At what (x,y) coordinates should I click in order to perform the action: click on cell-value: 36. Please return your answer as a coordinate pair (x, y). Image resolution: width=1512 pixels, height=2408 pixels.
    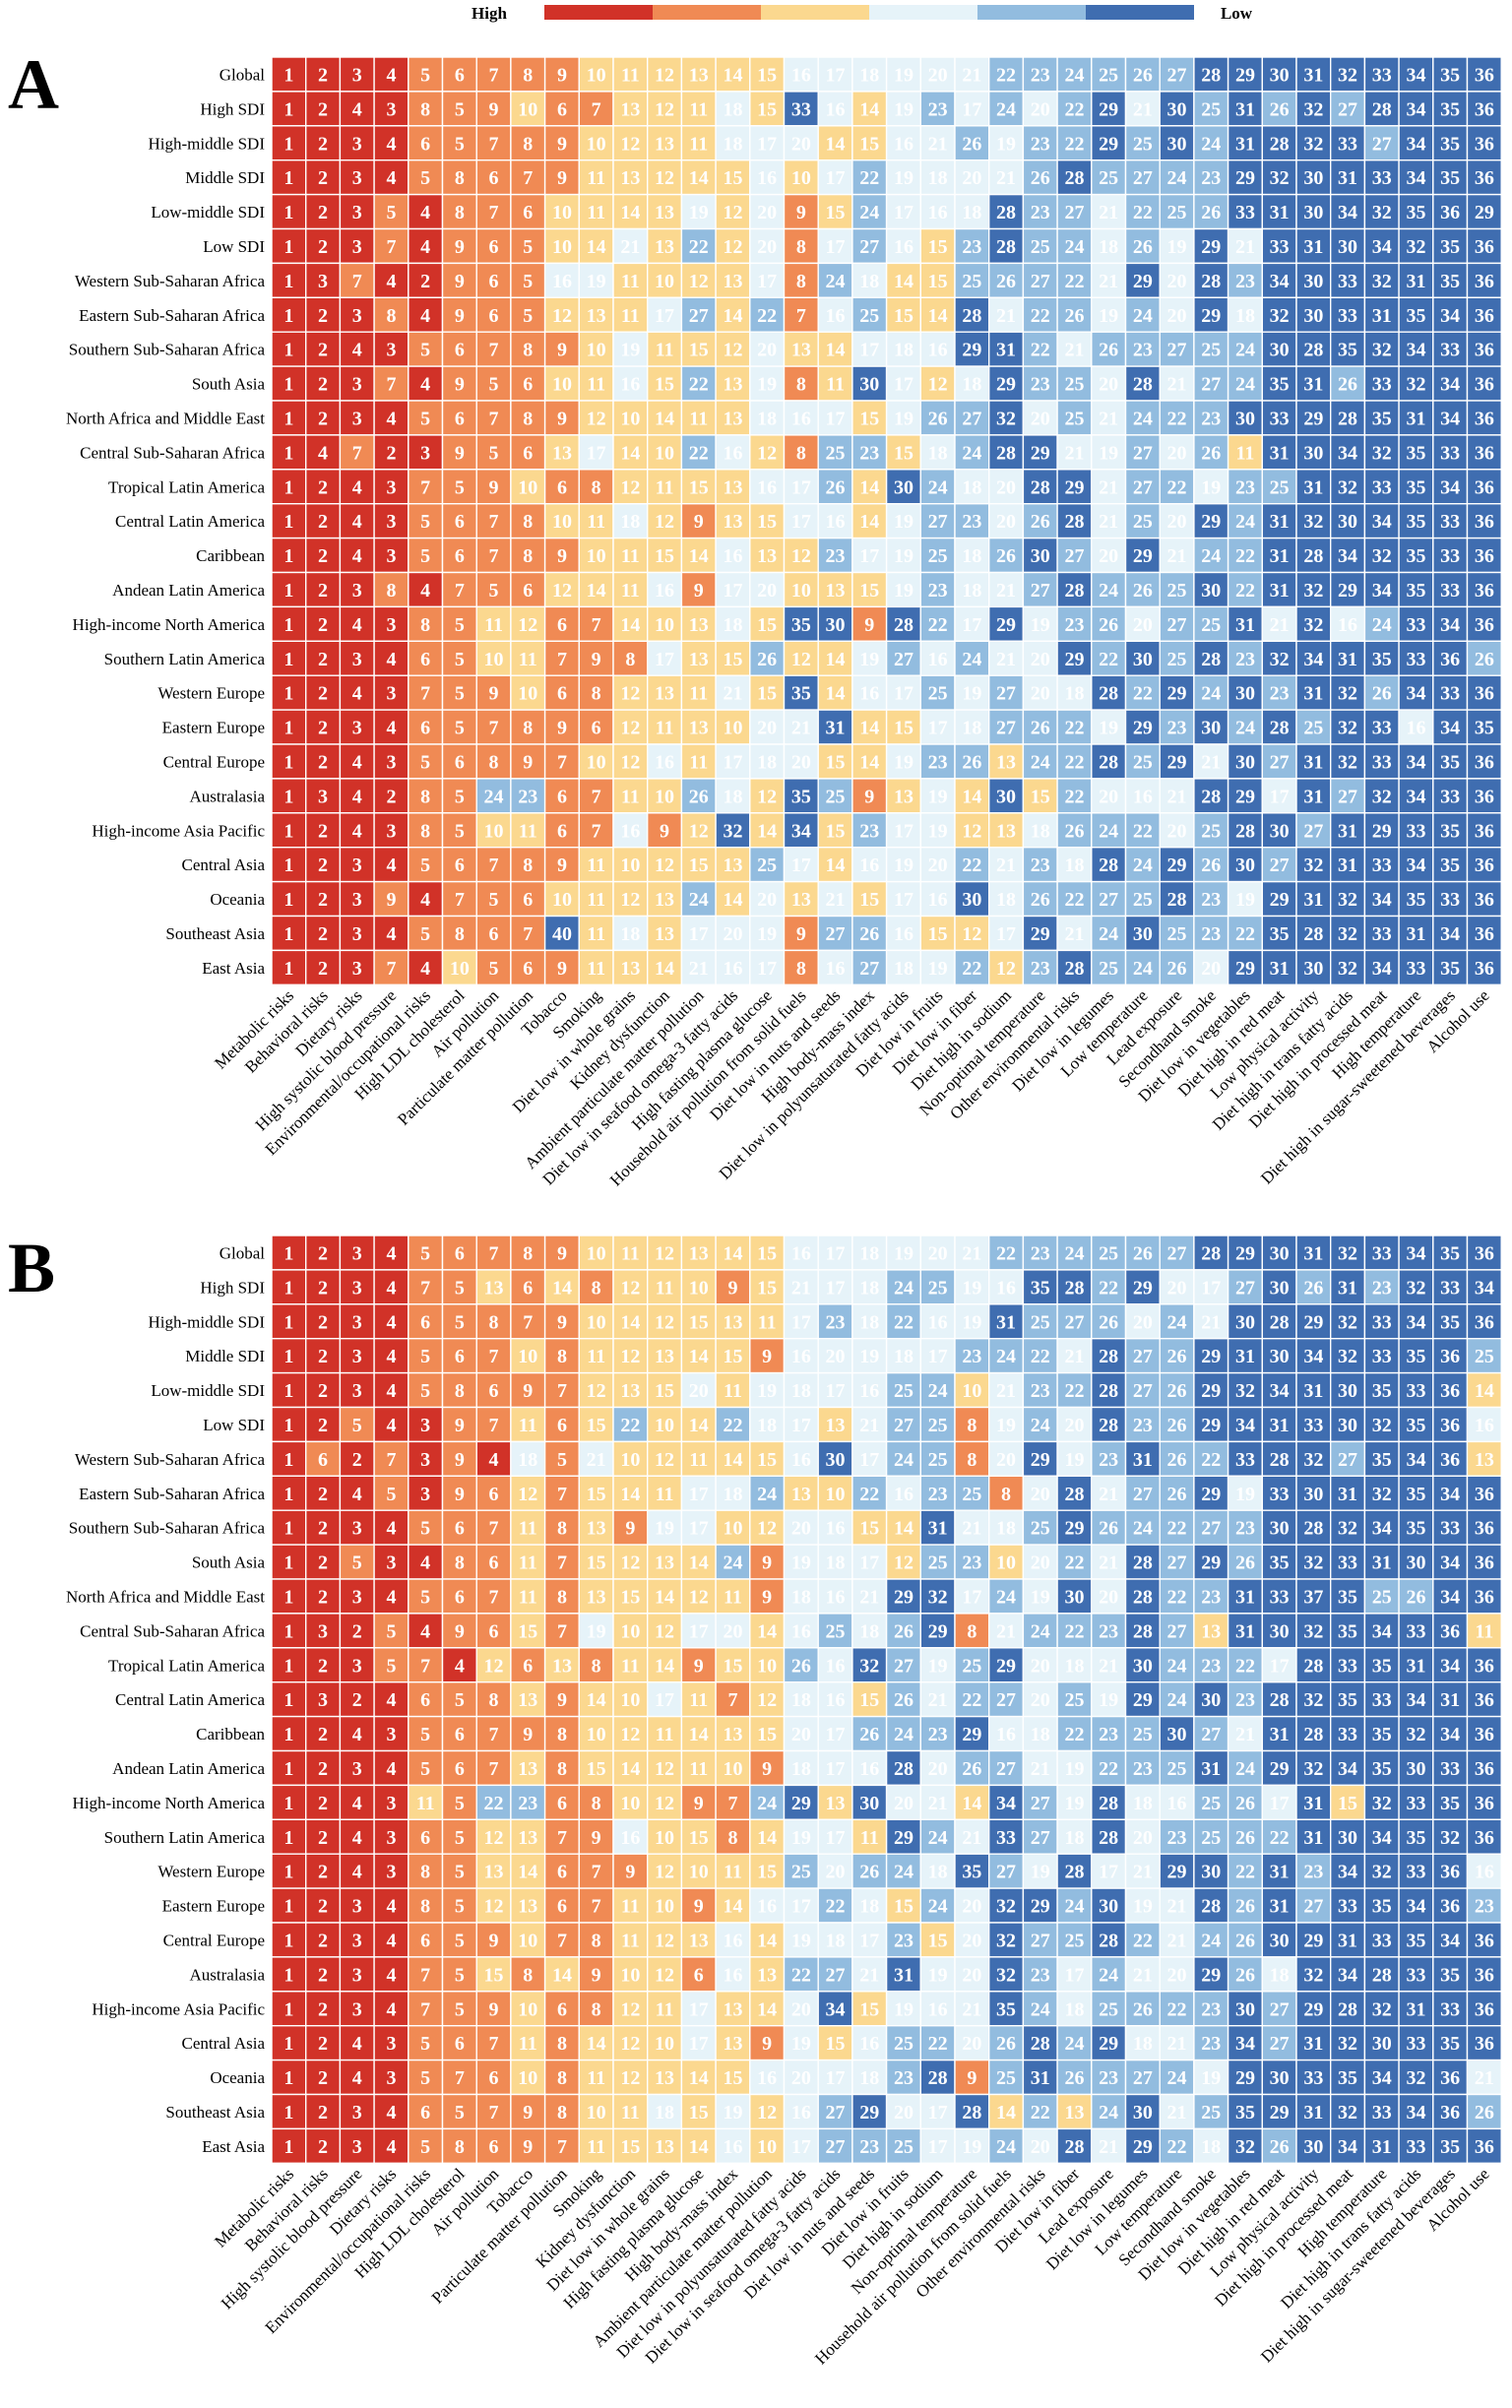
    Looking at the image, I should click on (1484, 934).